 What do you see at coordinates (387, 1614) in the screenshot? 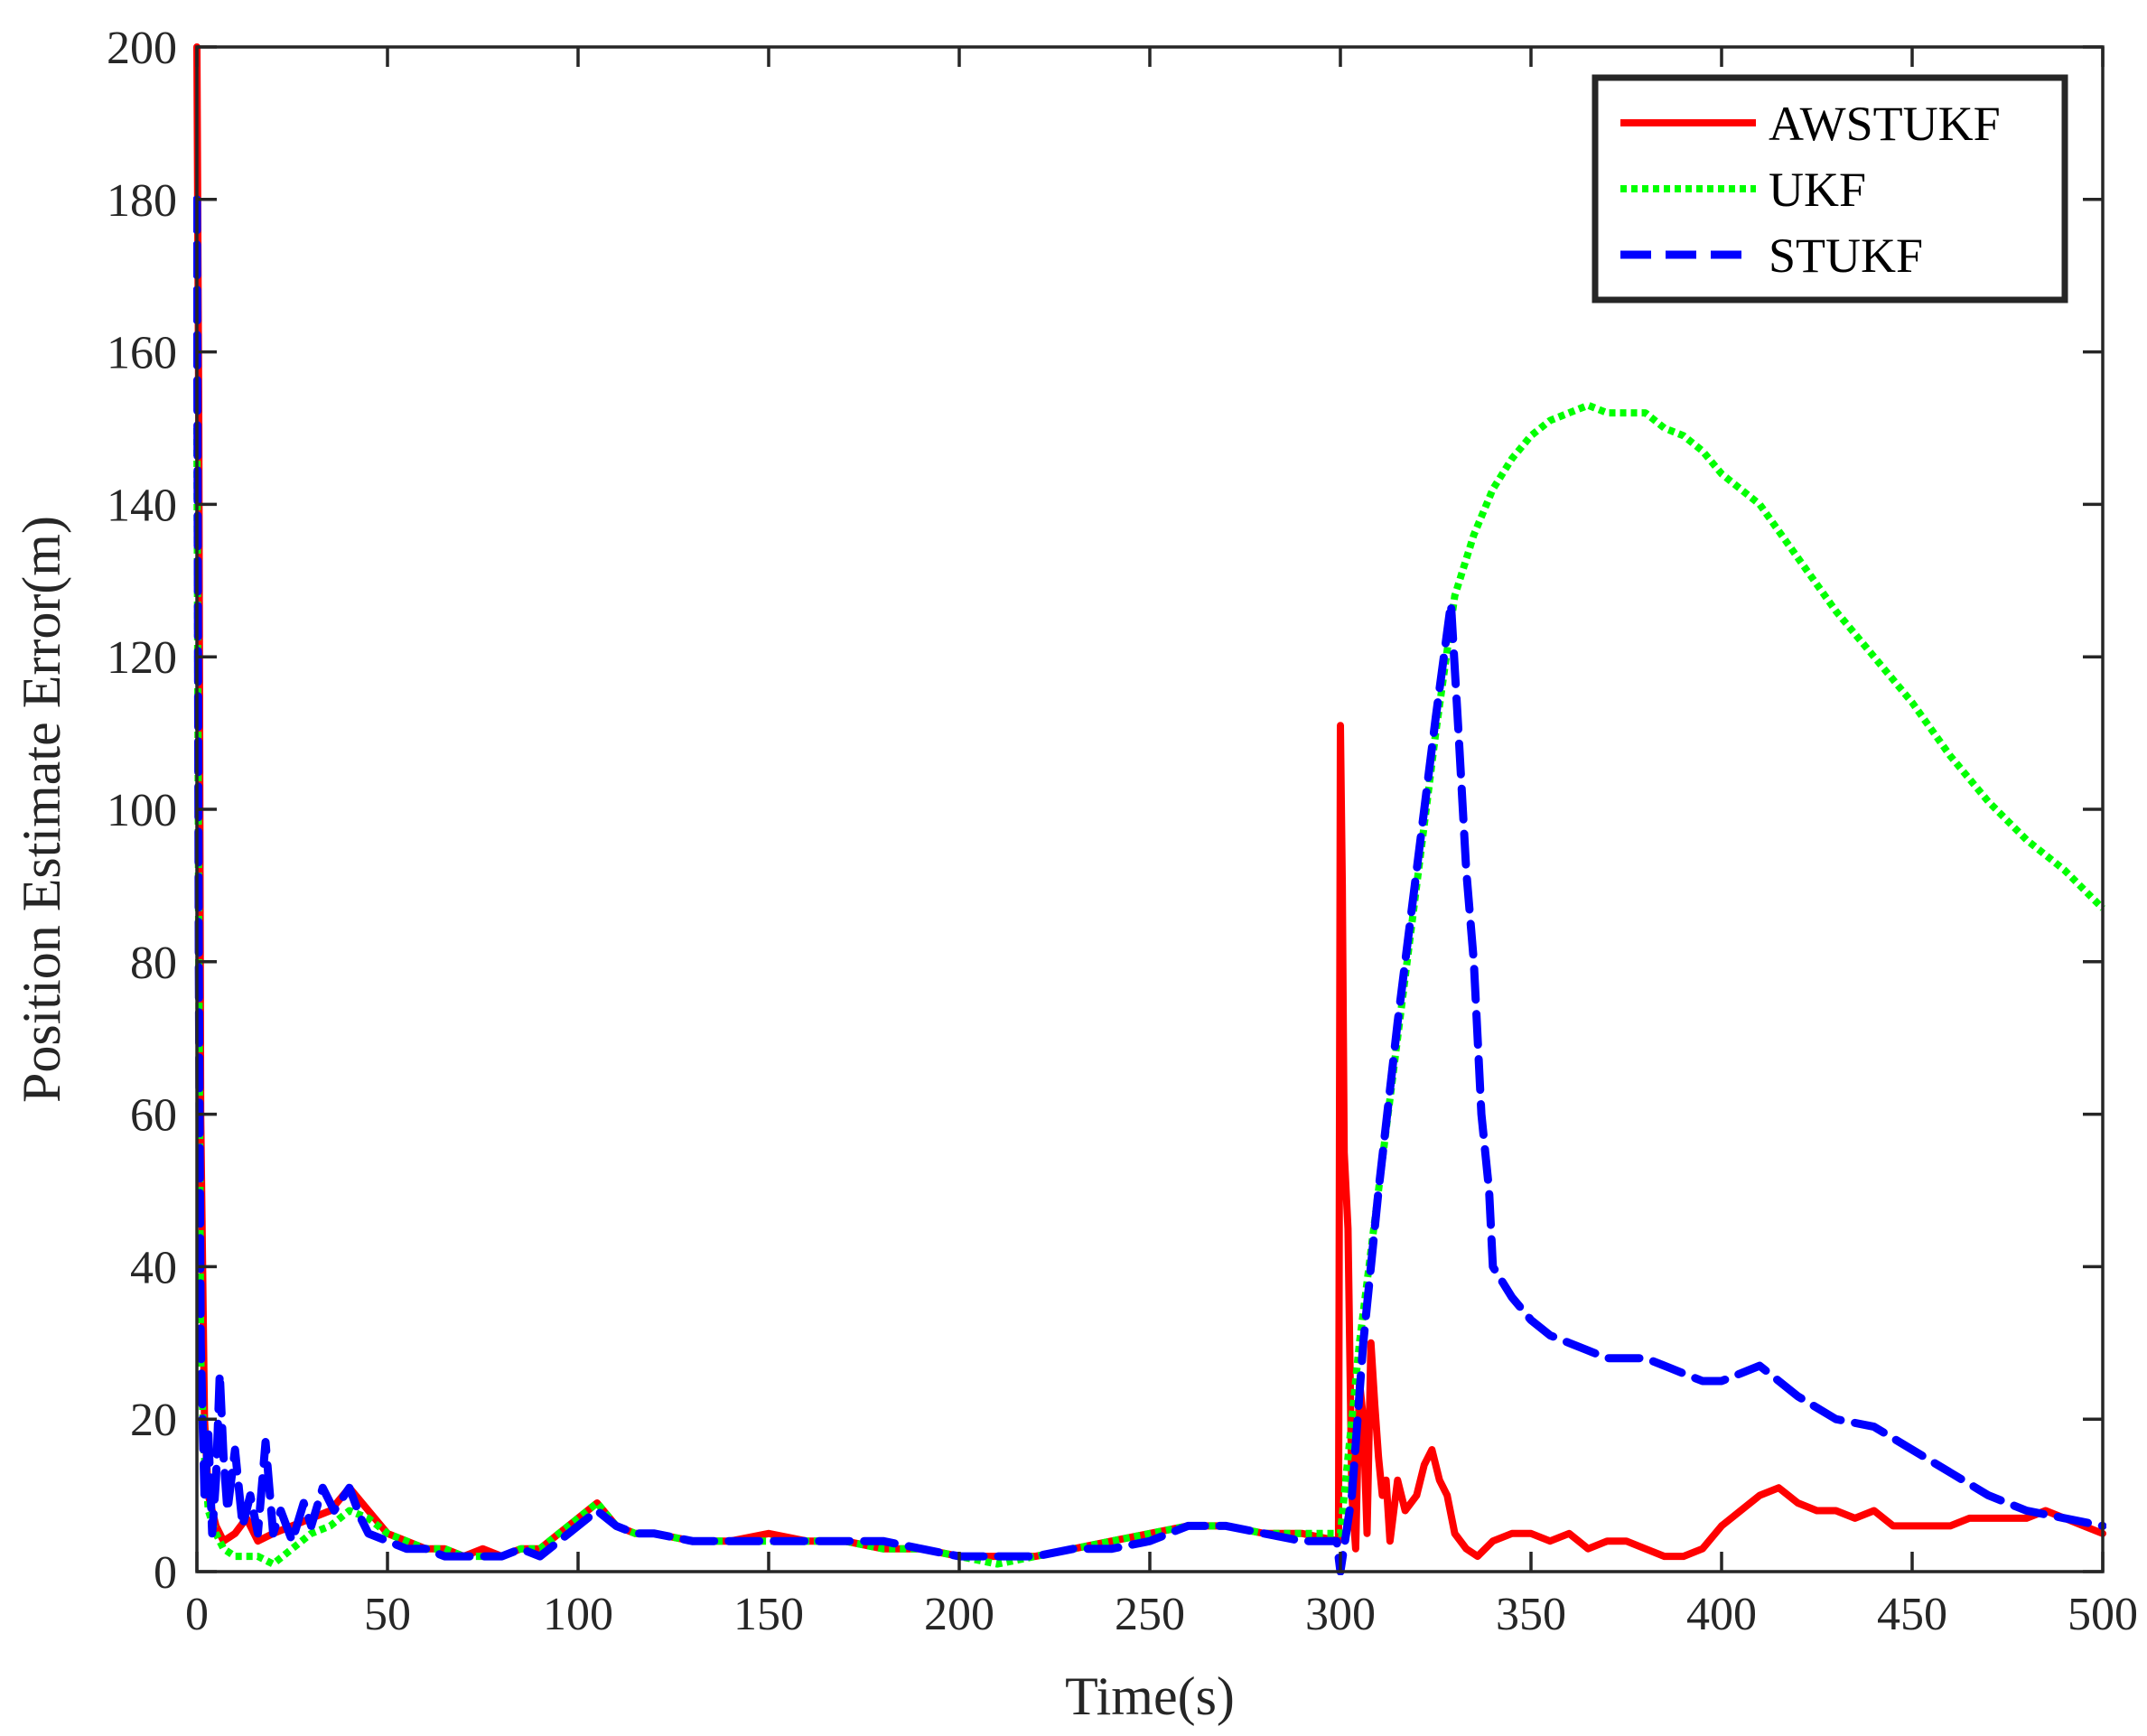
I see `x-tick-label-50: 50` at bounding box center [387, 1614].